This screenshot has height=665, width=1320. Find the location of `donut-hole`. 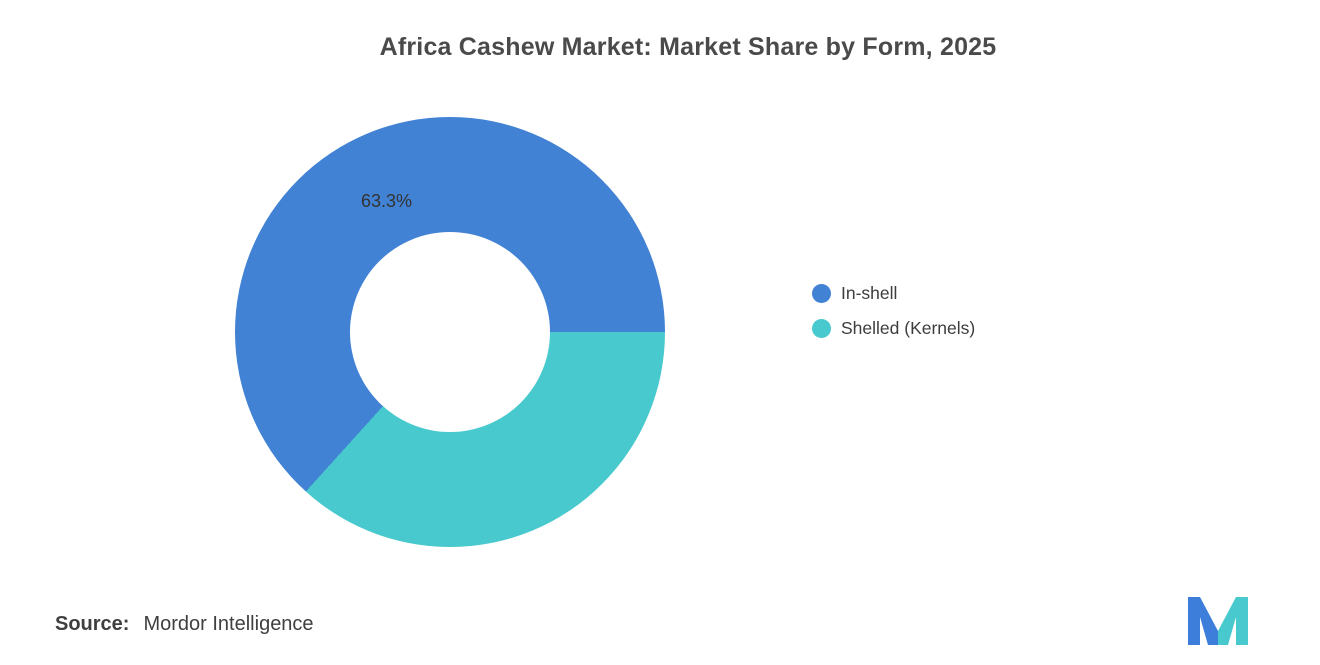

donut-hole is located at coordinates (450, 332).